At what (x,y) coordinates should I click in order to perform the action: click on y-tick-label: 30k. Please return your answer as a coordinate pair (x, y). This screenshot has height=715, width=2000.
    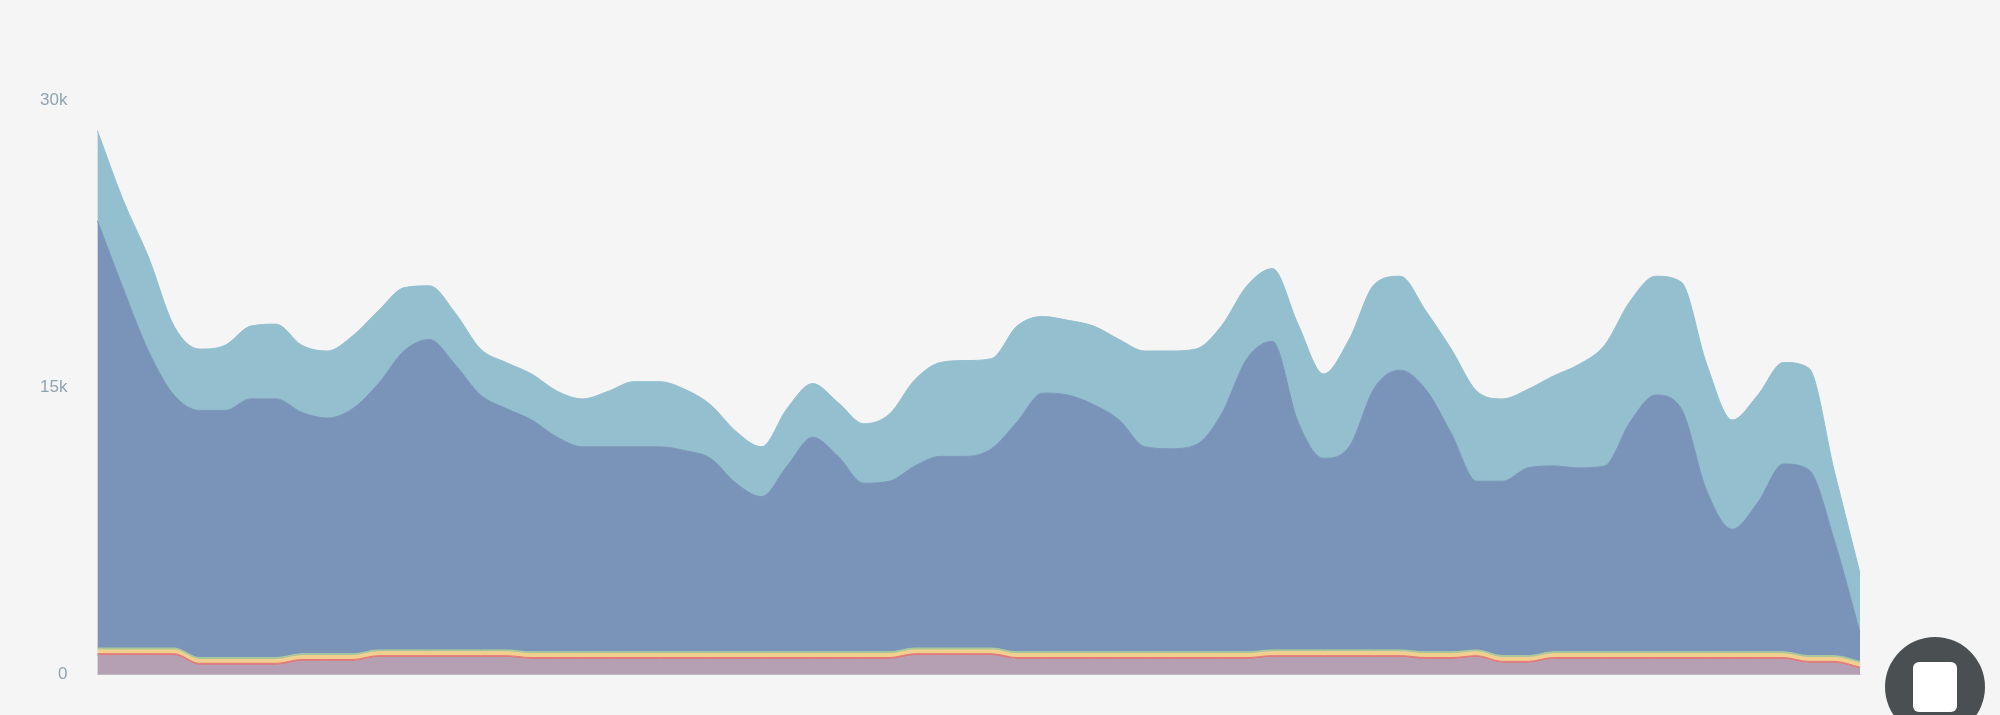
    Looking at the image, I should click on (53, 99).